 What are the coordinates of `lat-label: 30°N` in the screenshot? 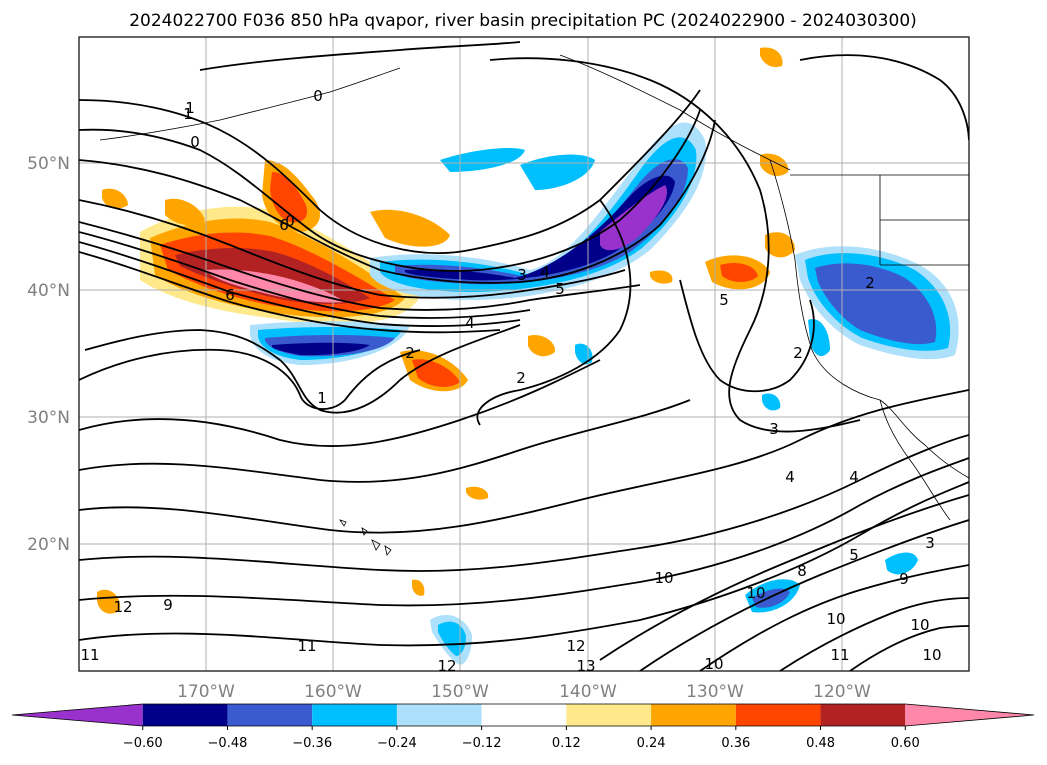 It's located at (48, 418).